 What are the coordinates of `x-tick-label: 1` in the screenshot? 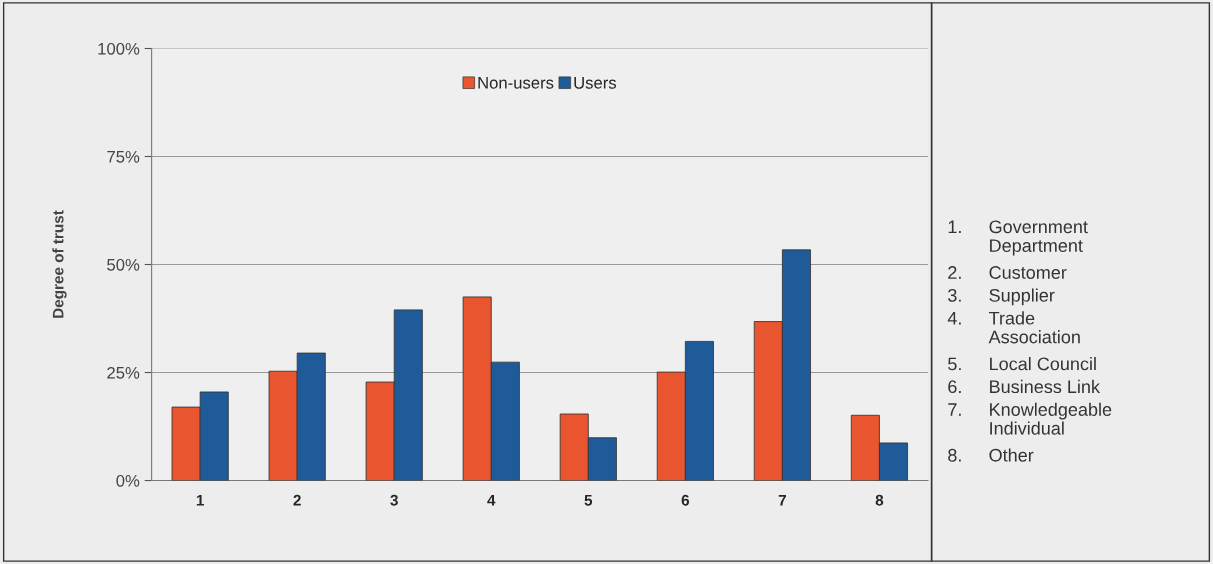 It's located at (200, 500).